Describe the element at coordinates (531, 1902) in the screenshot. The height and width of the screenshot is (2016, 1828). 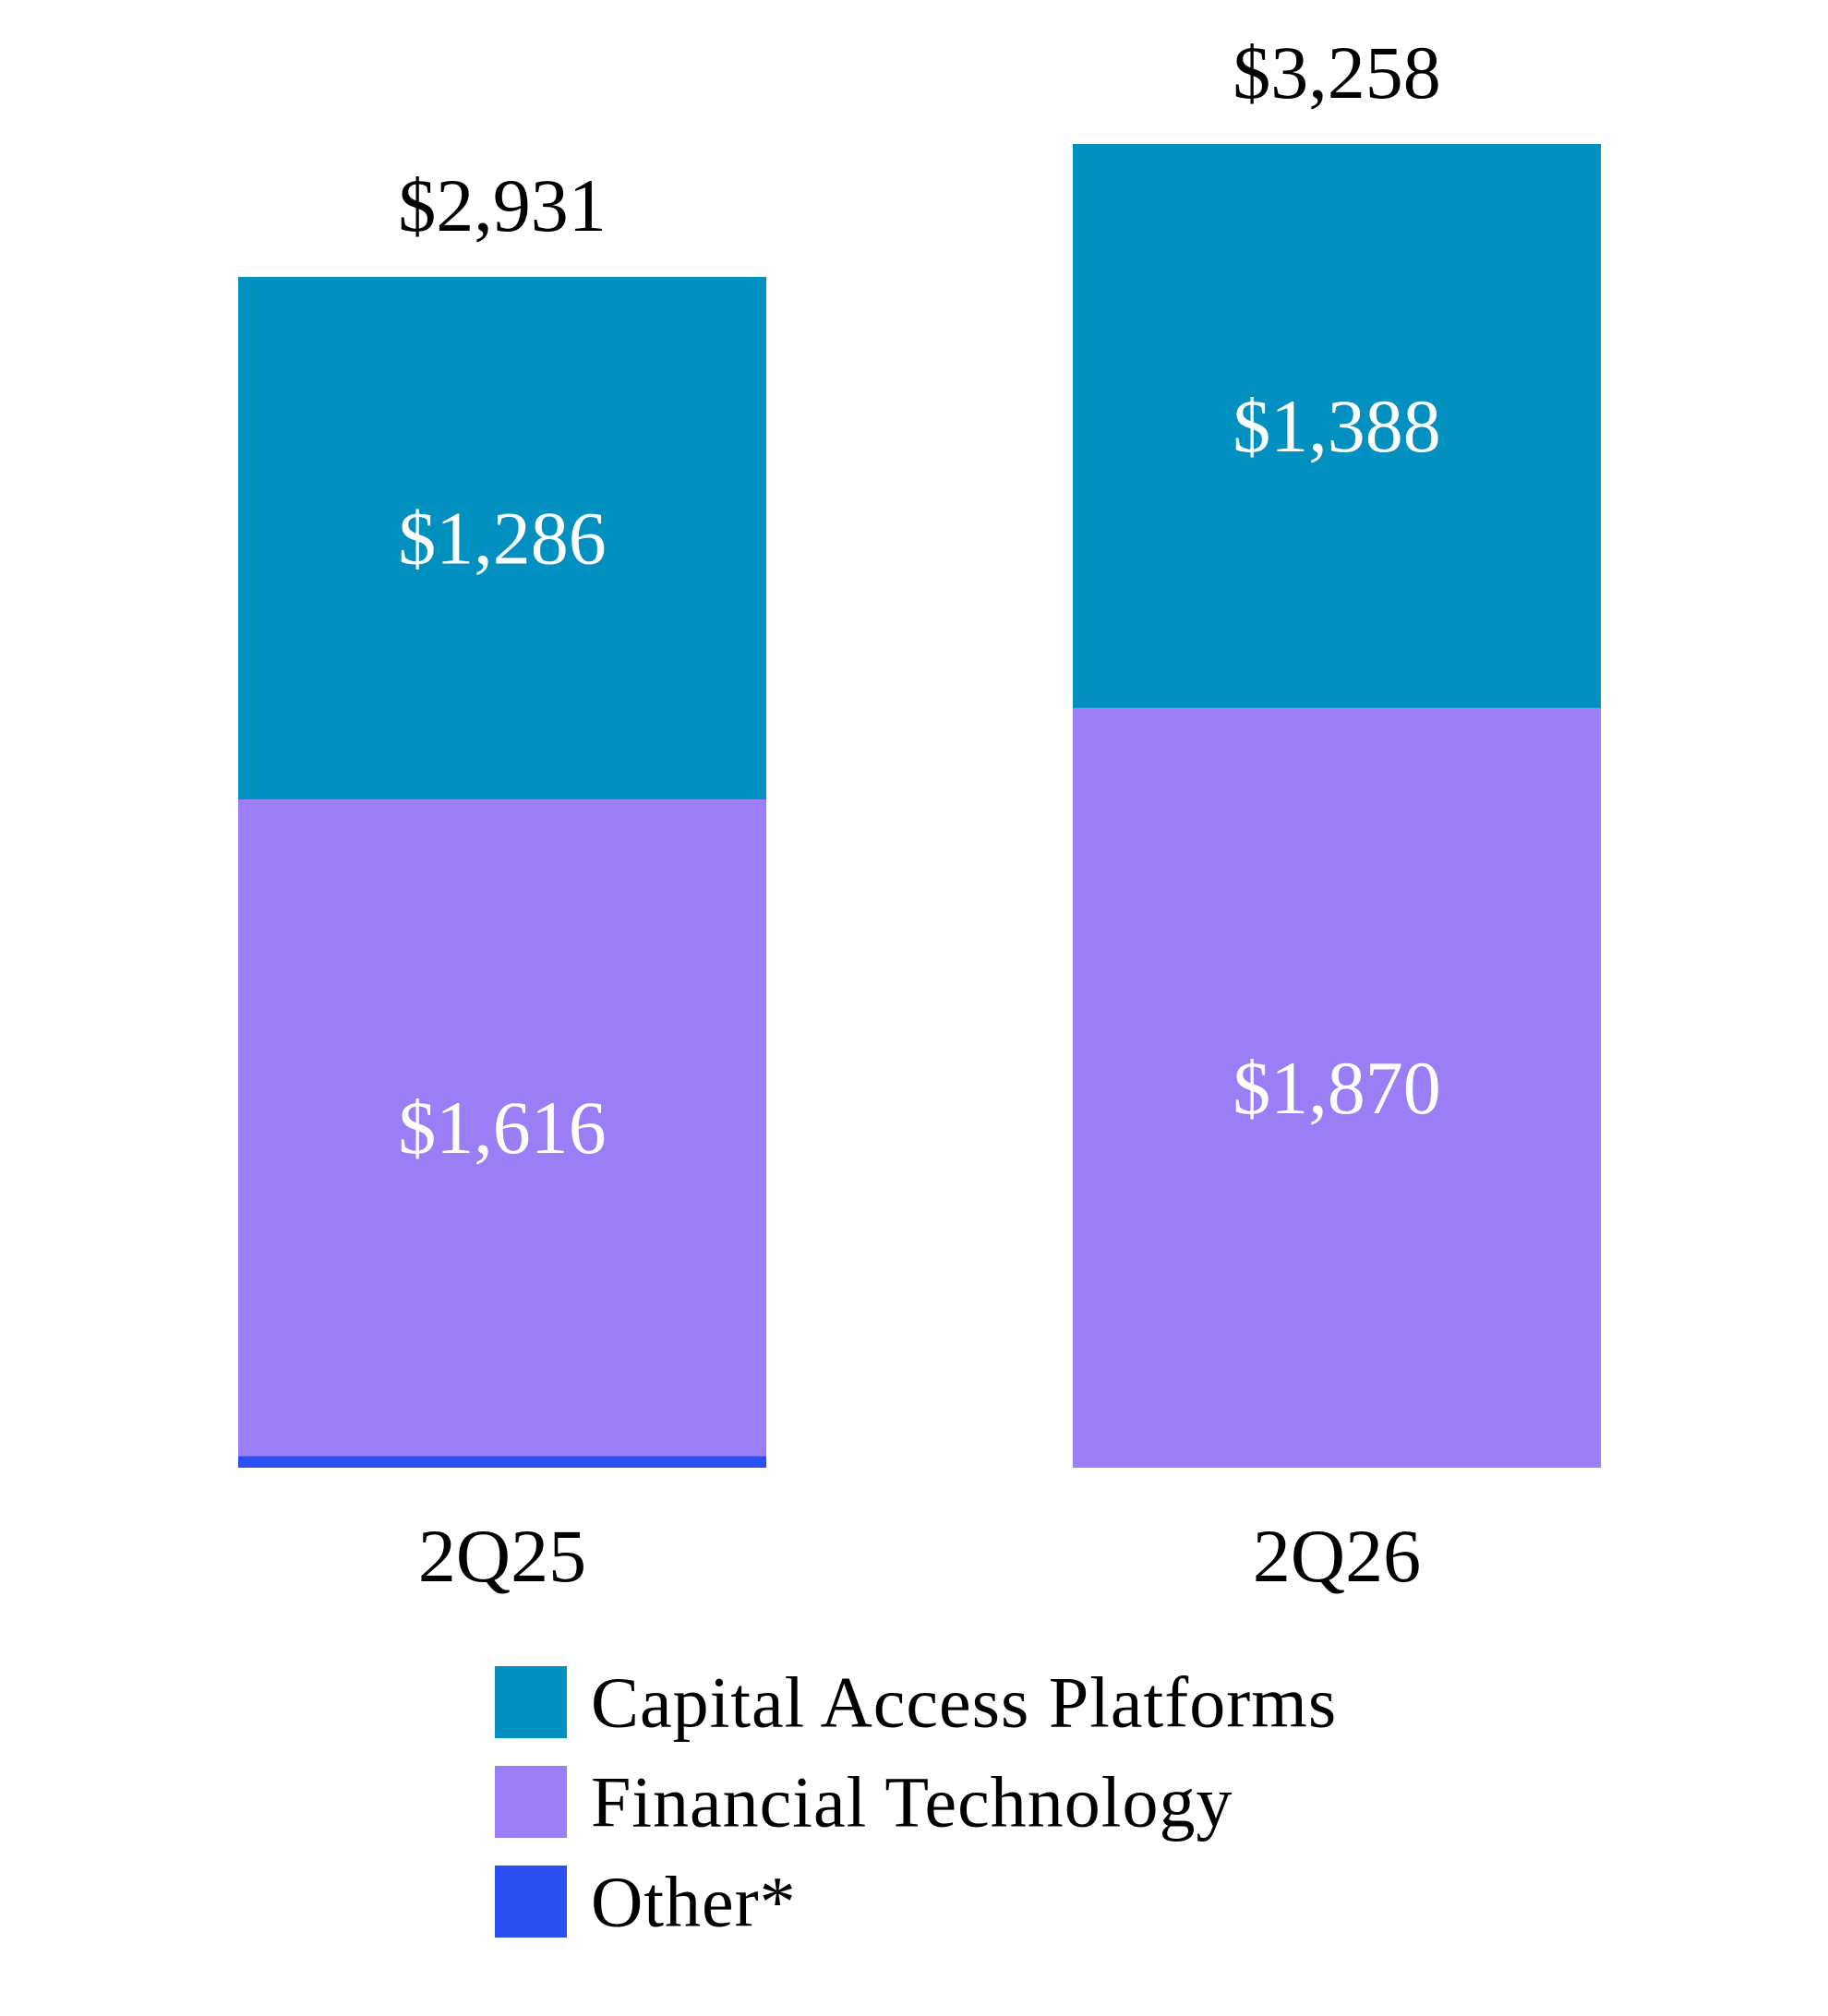
I see `legend-swatch-other` at that location.